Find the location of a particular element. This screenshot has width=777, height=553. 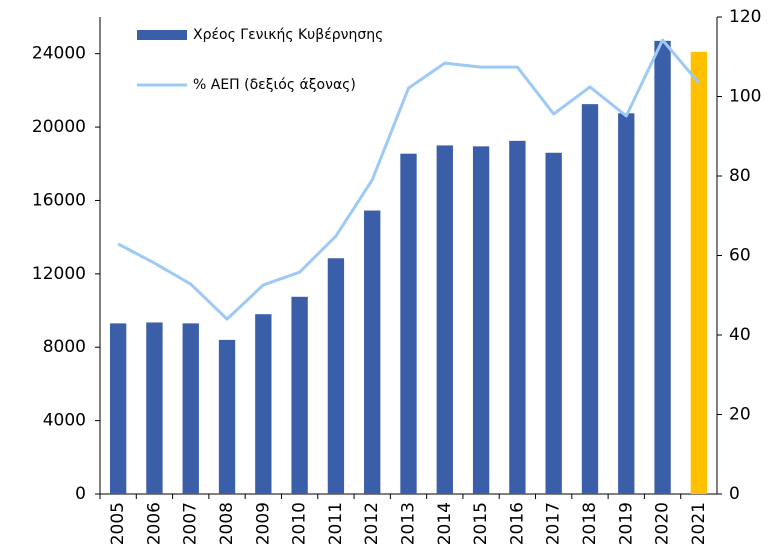

y-tick-label: 4000 is located at coordinates (64, 421).